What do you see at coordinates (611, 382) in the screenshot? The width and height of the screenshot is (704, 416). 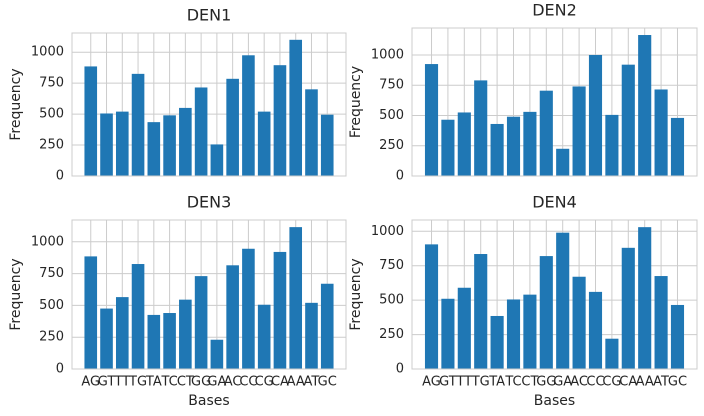 I see `x-tick-label: CG` at bounding box center [611, 382].